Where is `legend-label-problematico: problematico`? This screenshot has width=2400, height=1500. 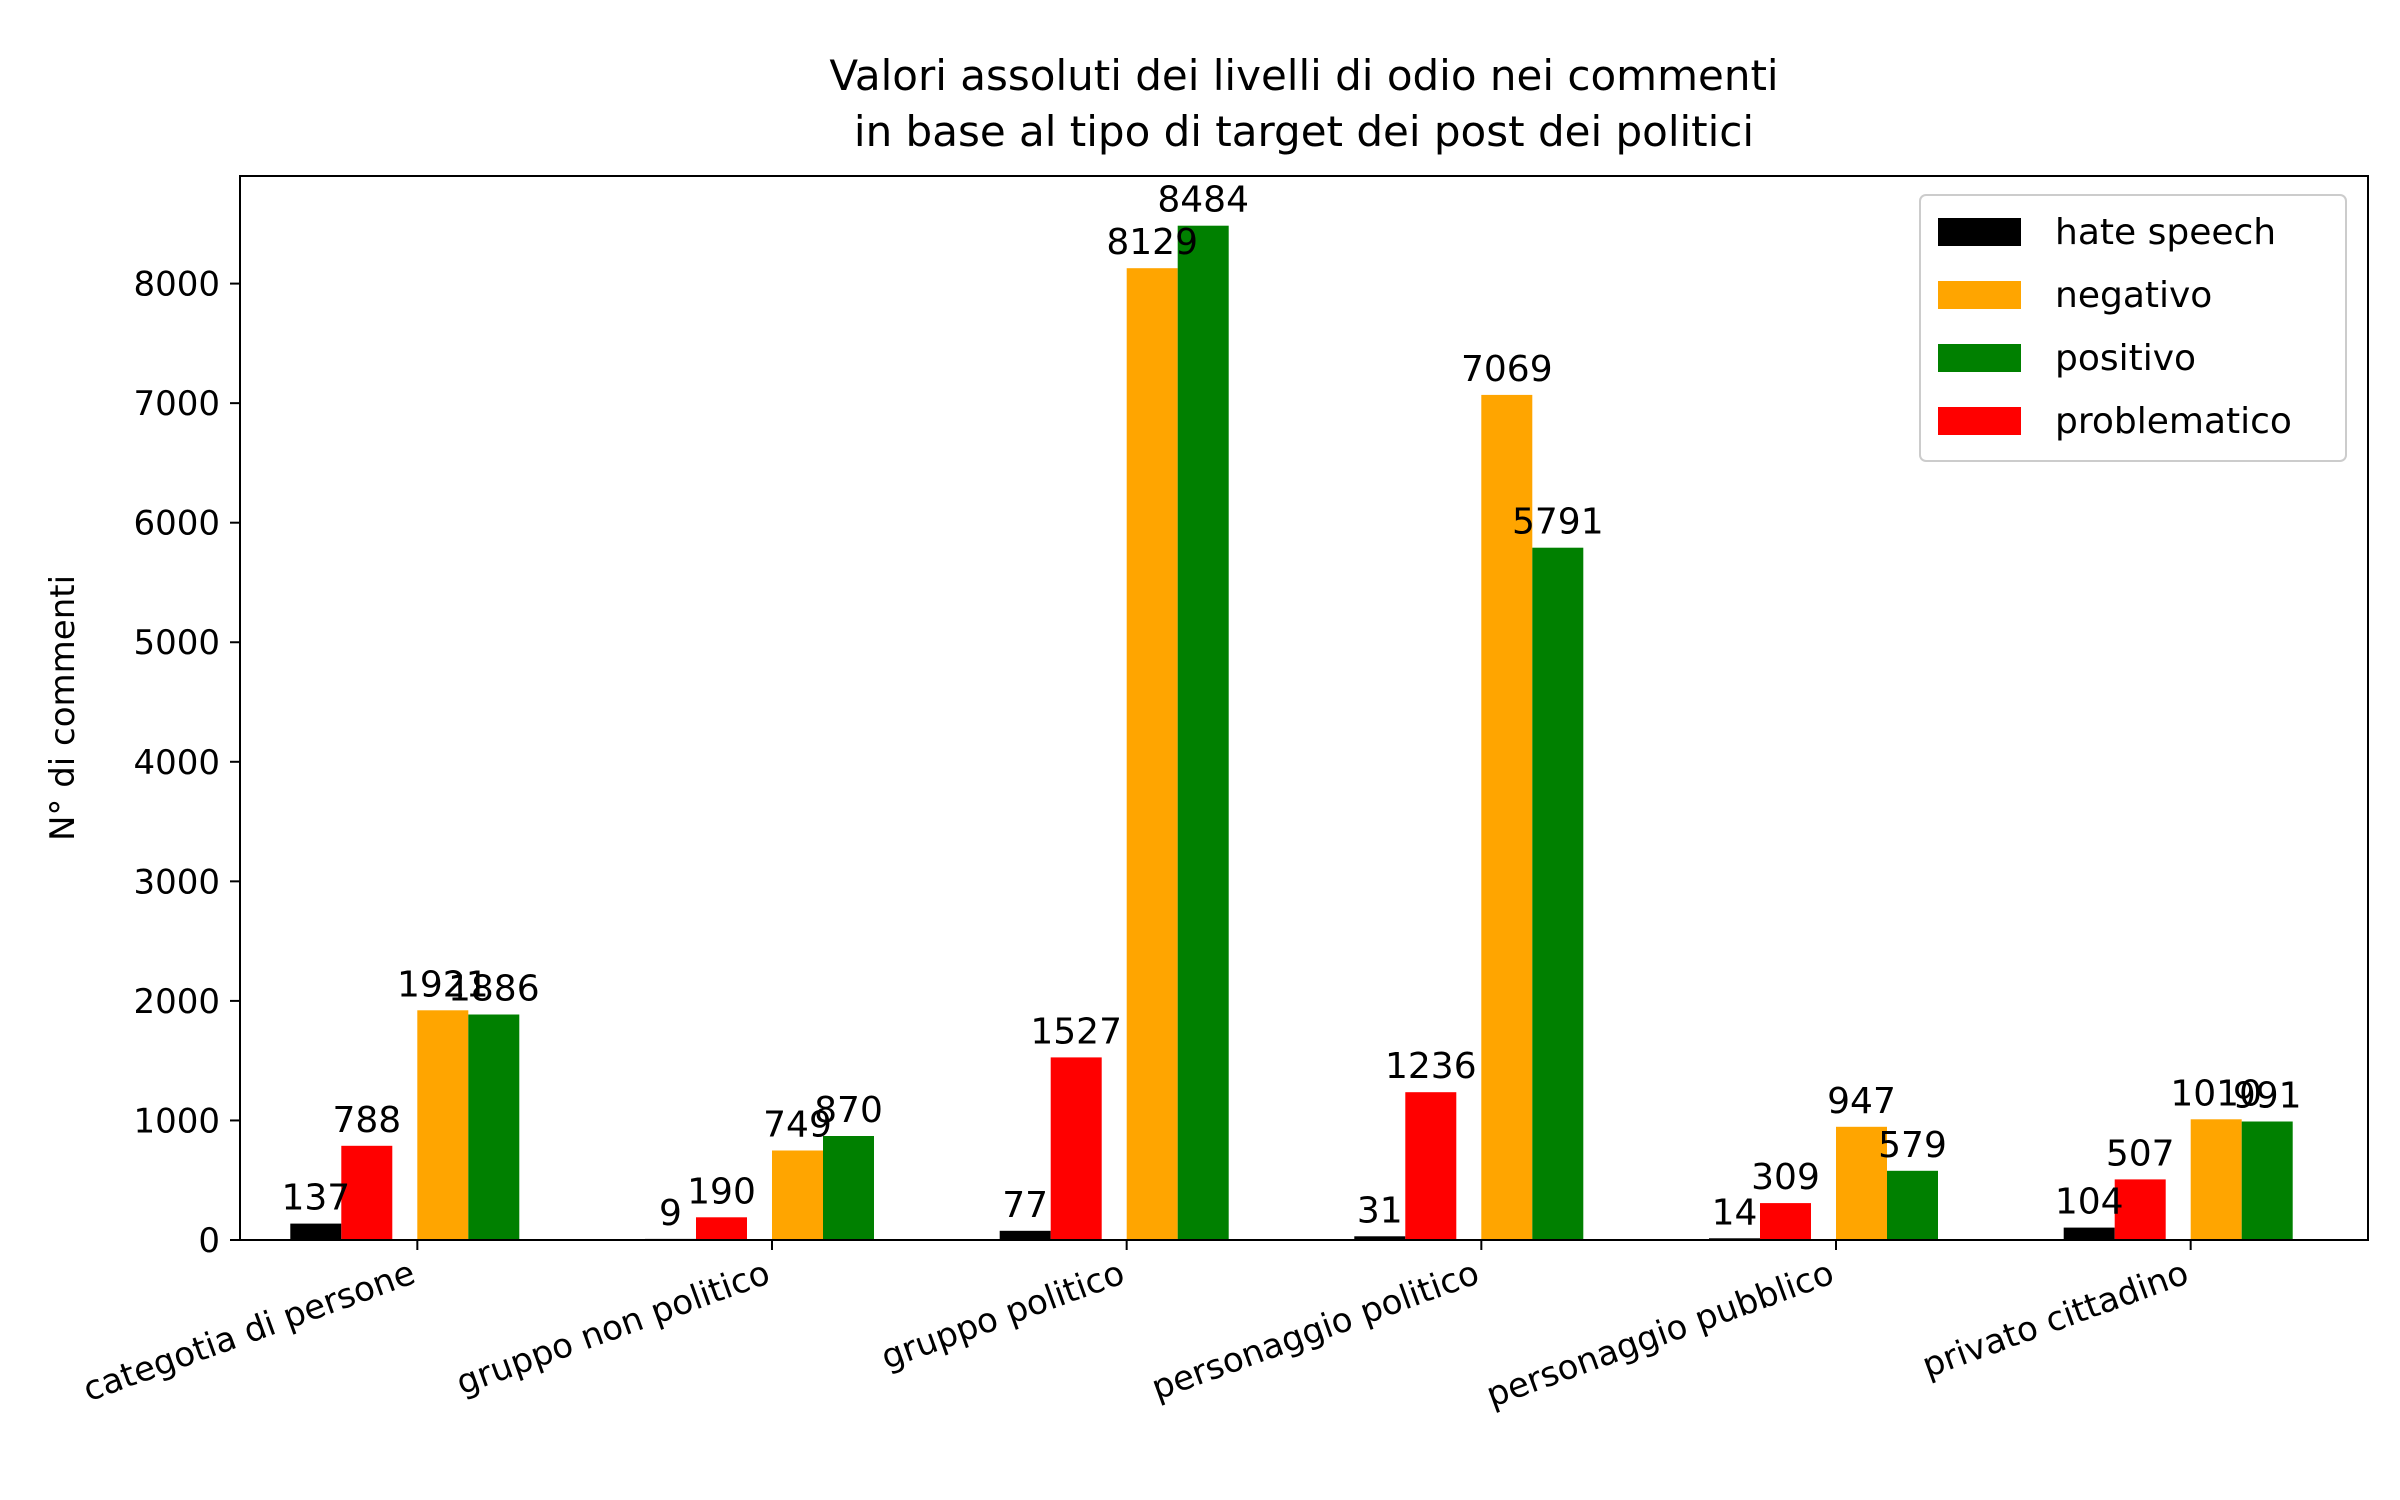 legend-label-problematico: problematico is located at coordinates (2173, 421).